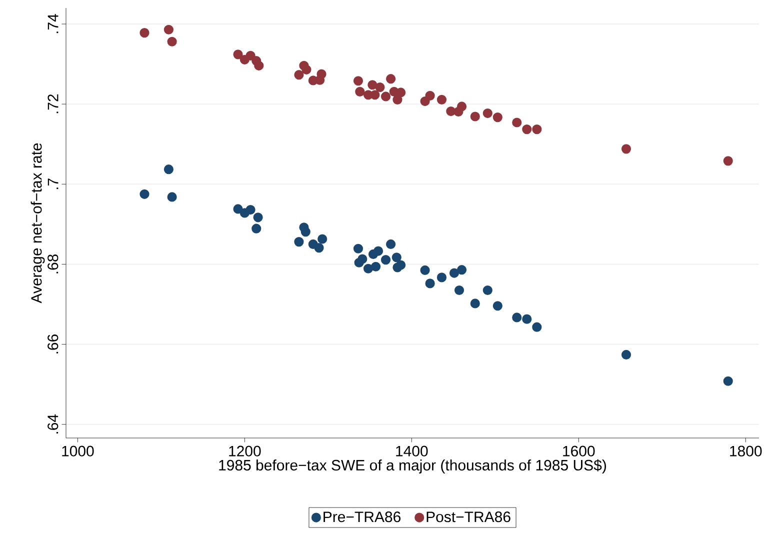  Describe the element at coordinates (362, 517) in the screenshot. I see `legend-label: Pre−TRA86` at that location.